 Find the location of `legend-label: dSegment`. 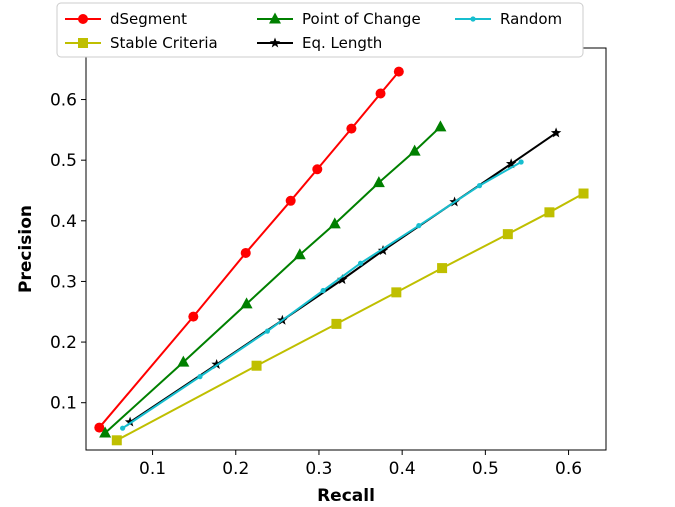

legend-label: dSegment is located at coordinates (148, 19).